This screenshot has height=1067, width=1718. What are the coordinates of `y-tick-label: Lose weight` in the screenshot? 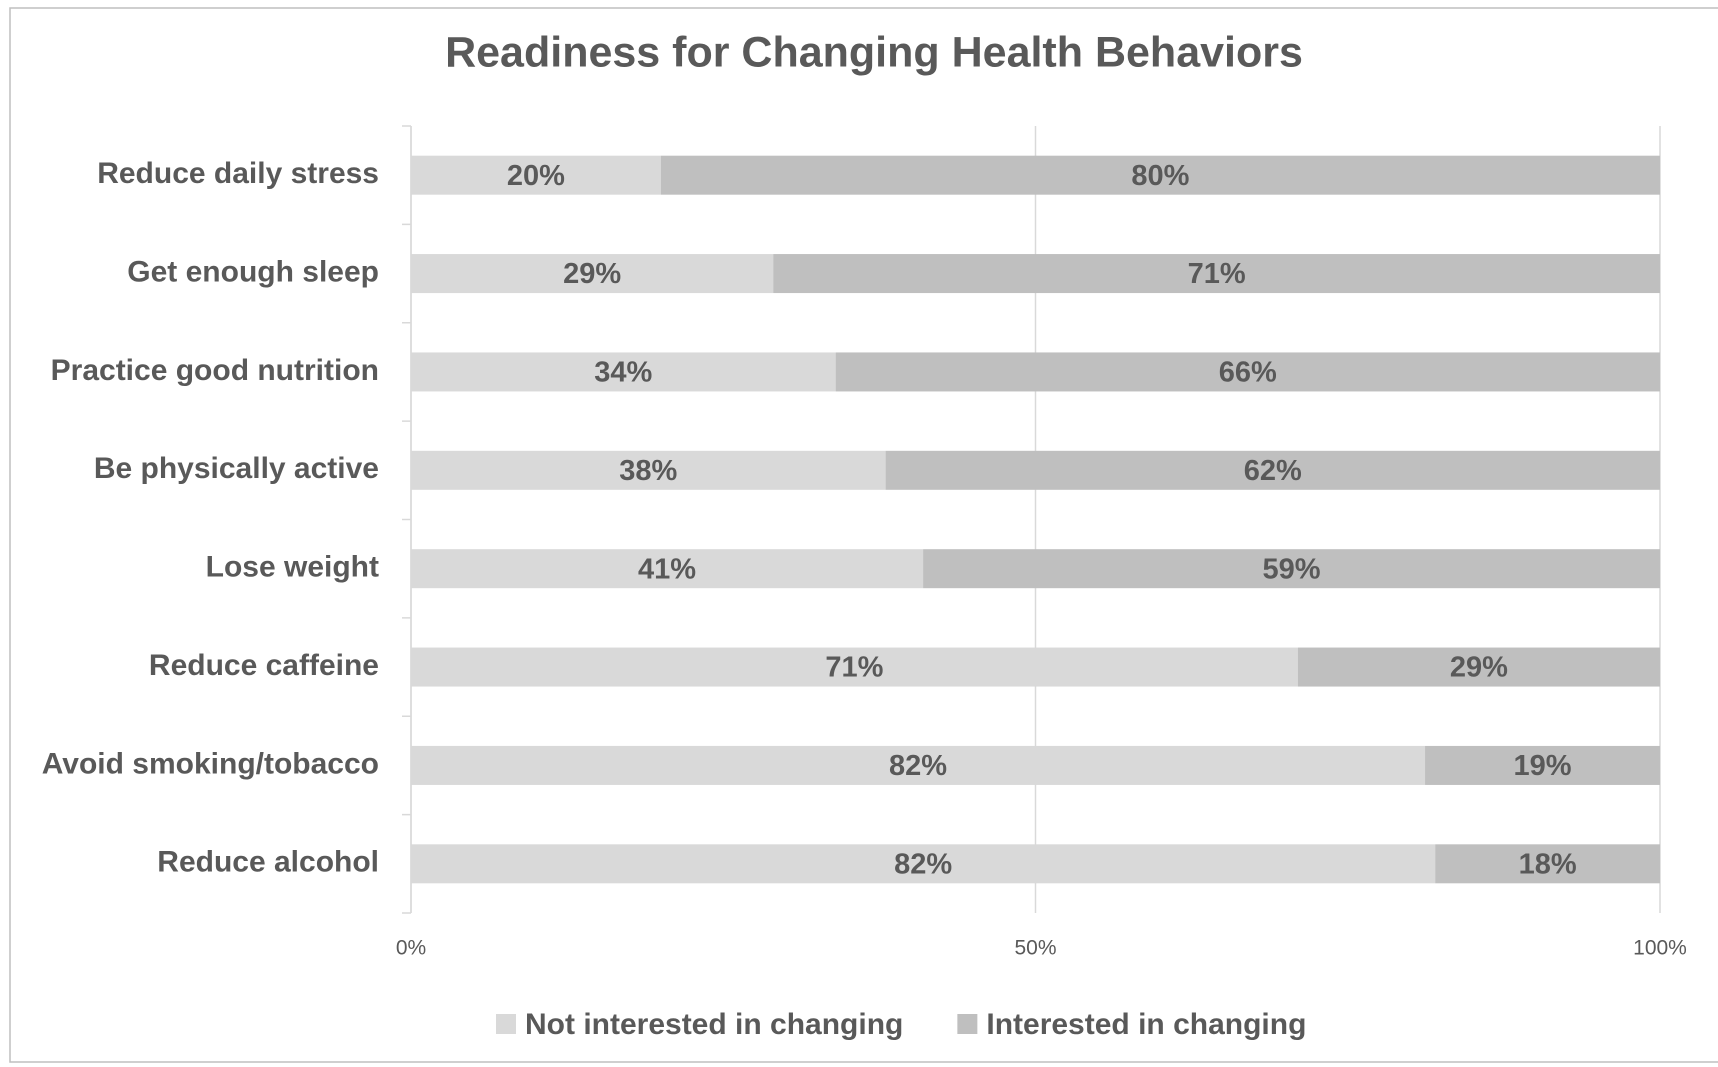 It's located at (292, 567).